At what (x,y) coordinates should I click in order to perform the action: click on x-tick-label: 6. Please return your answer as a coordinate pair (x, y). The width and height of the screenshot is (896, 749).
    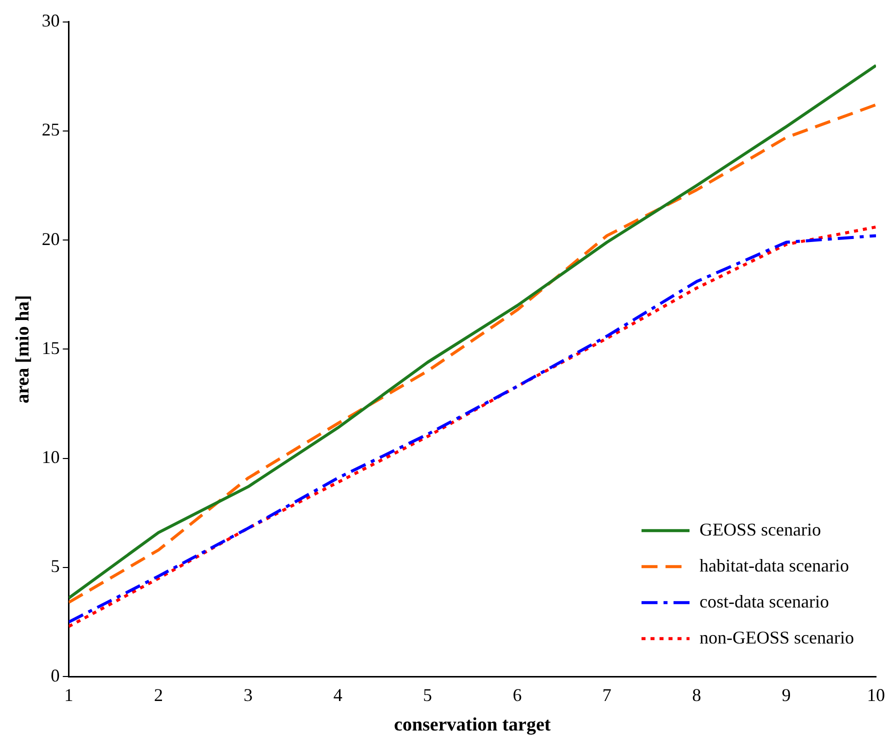
    Looking at the image, I should click on (517, 695).